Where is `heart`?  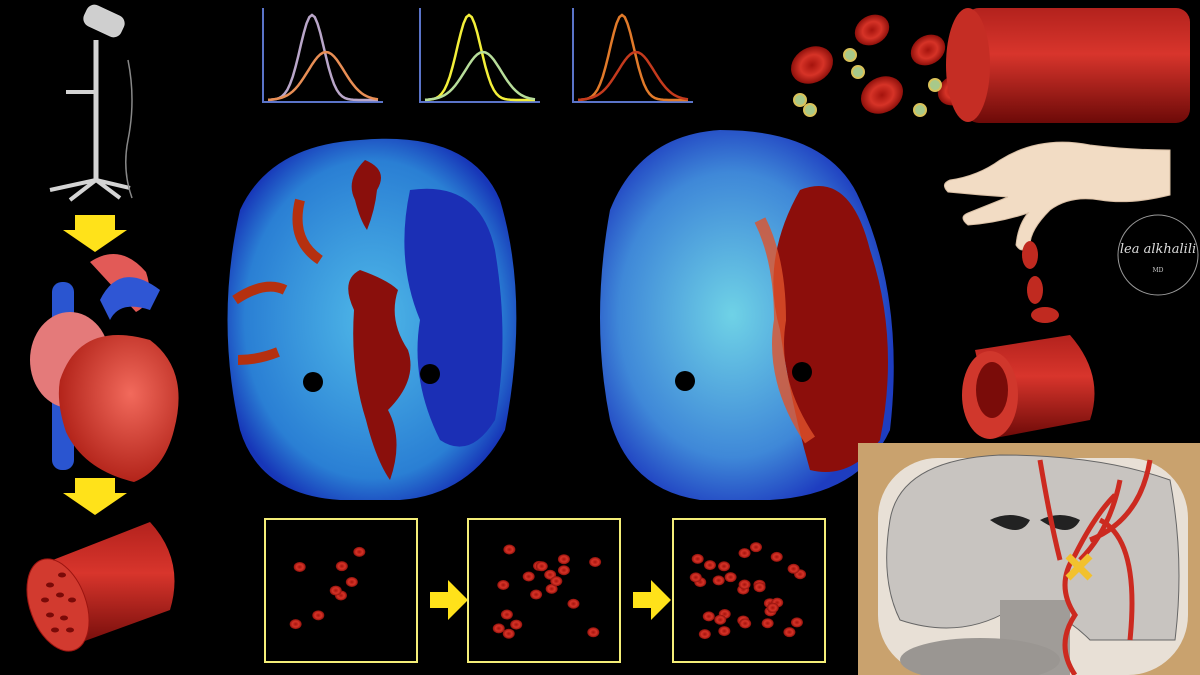
heart is located at coordinates (104, 368).